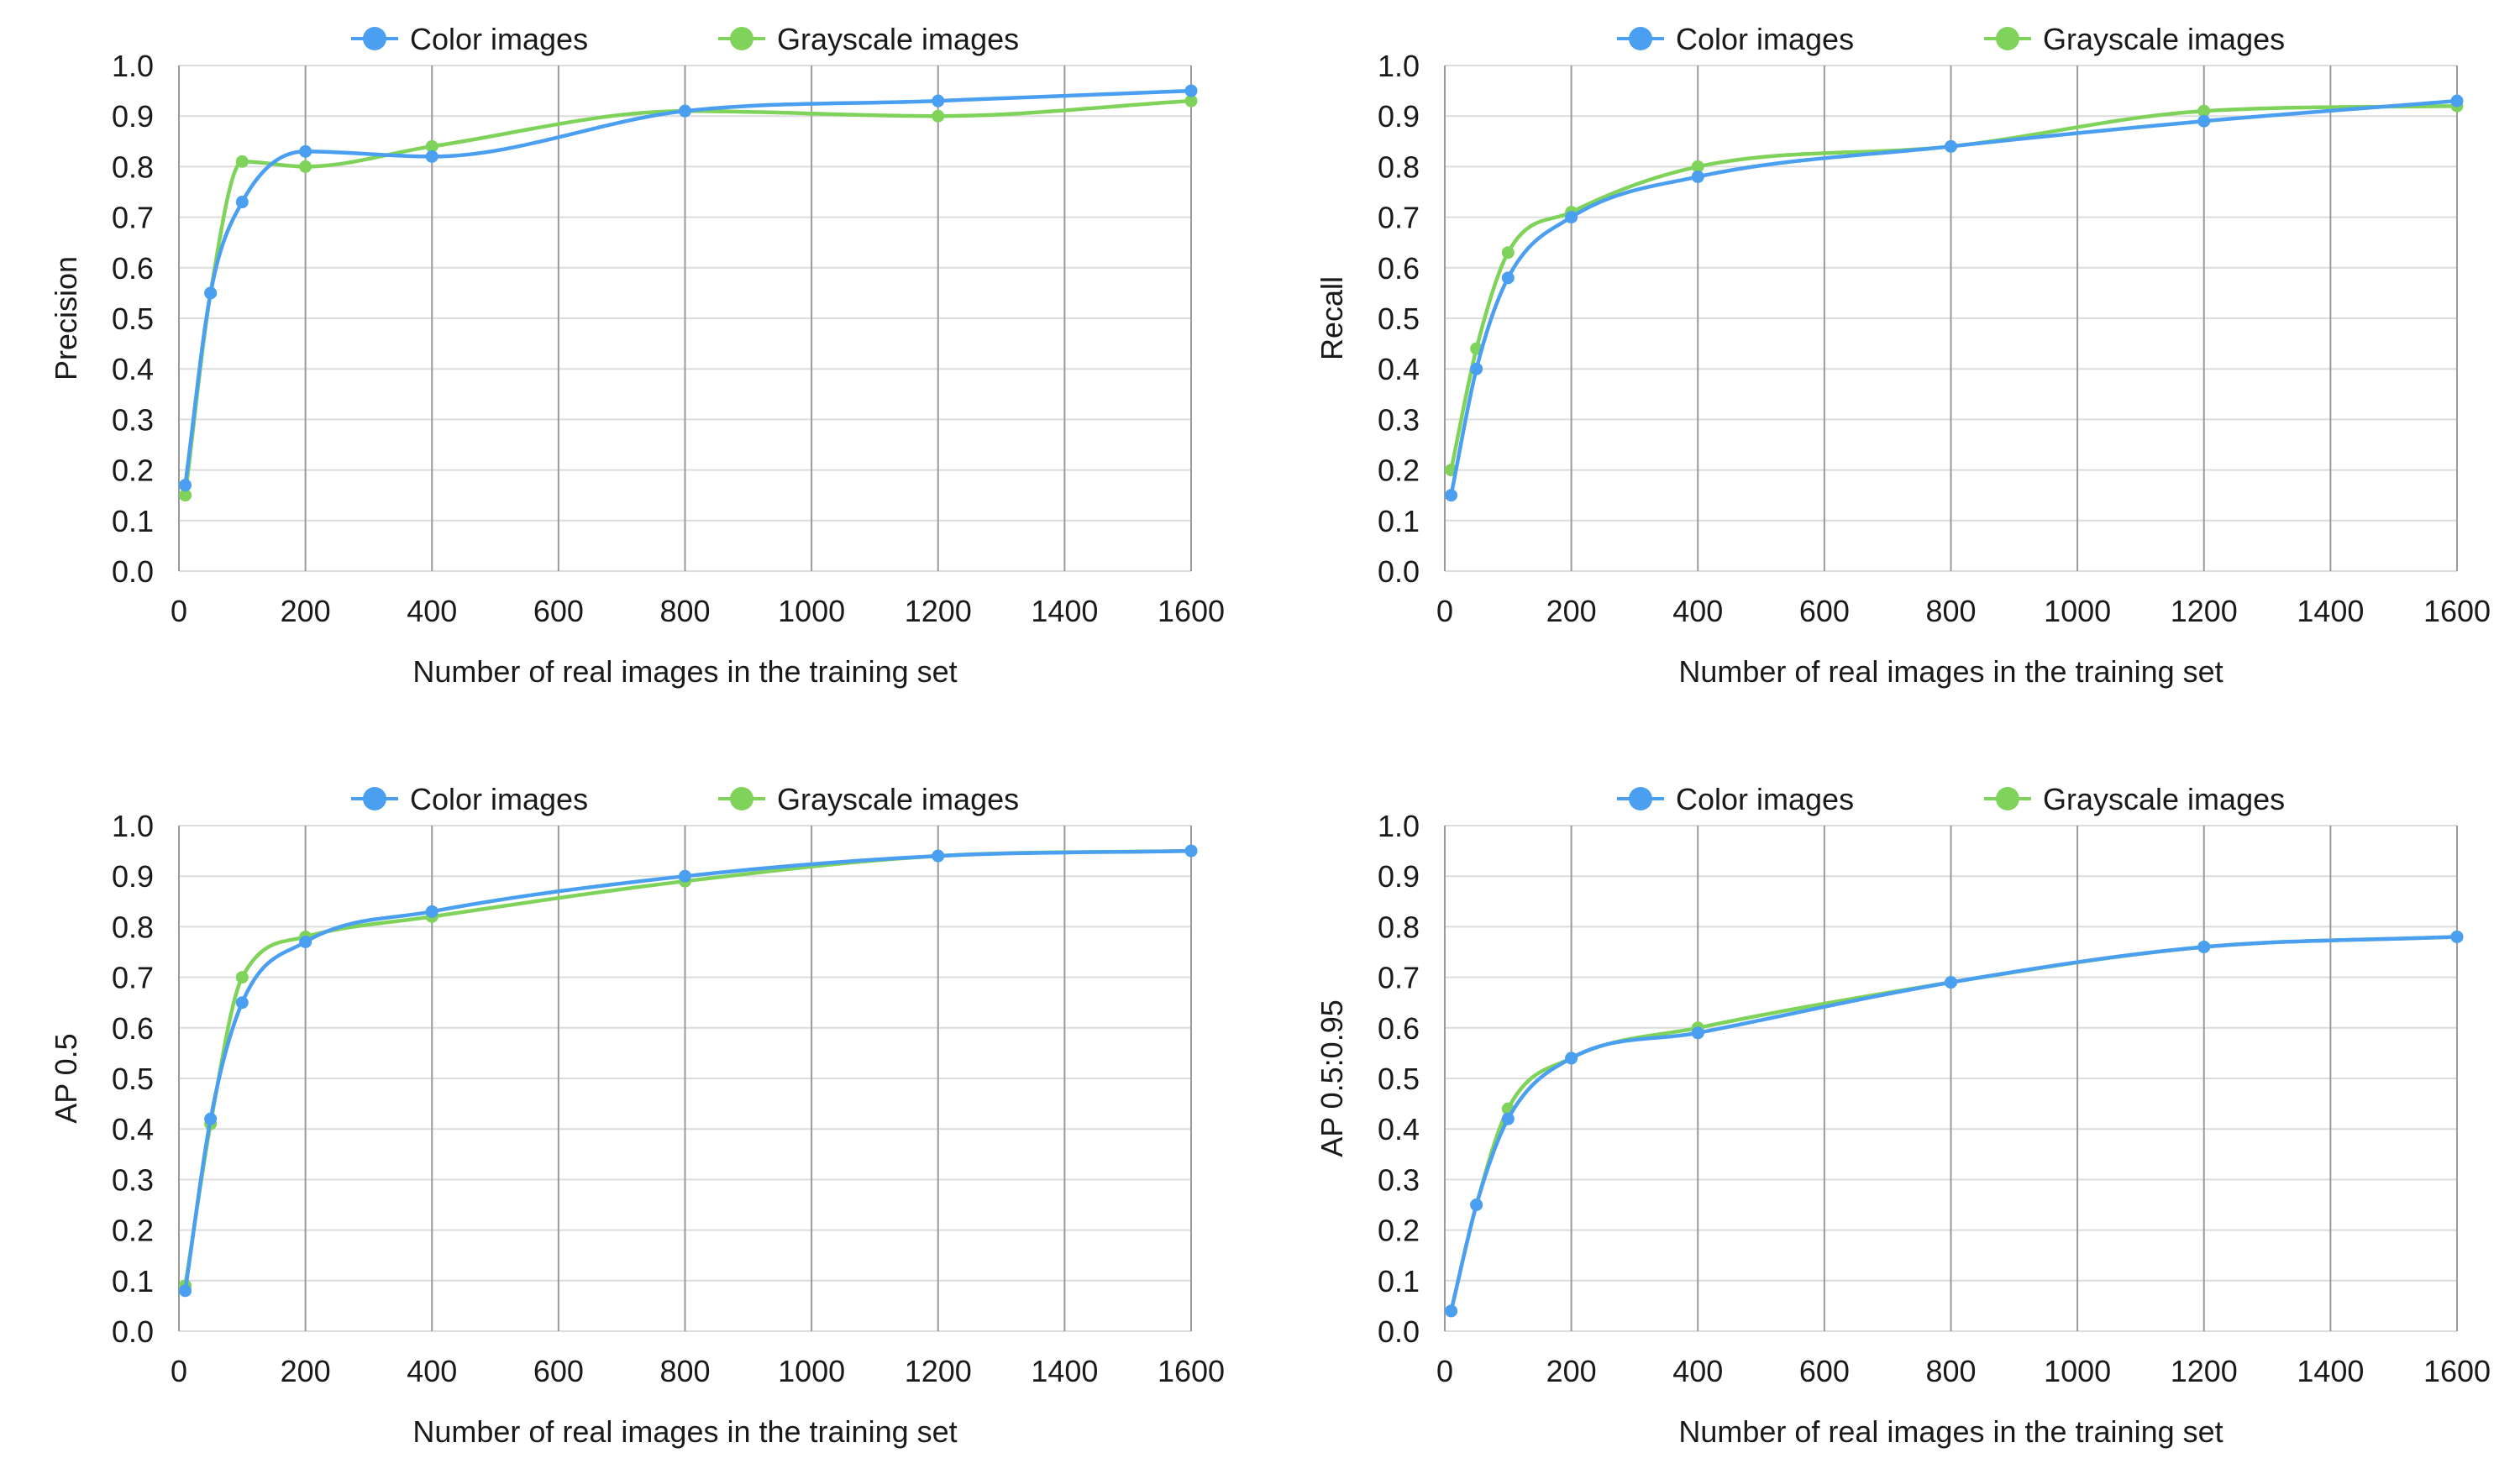  What do you see at coordinates (1064, 1371) in the screenshot?
I see `x-tick-label: 1400` at bounding box center [1064, 1371].